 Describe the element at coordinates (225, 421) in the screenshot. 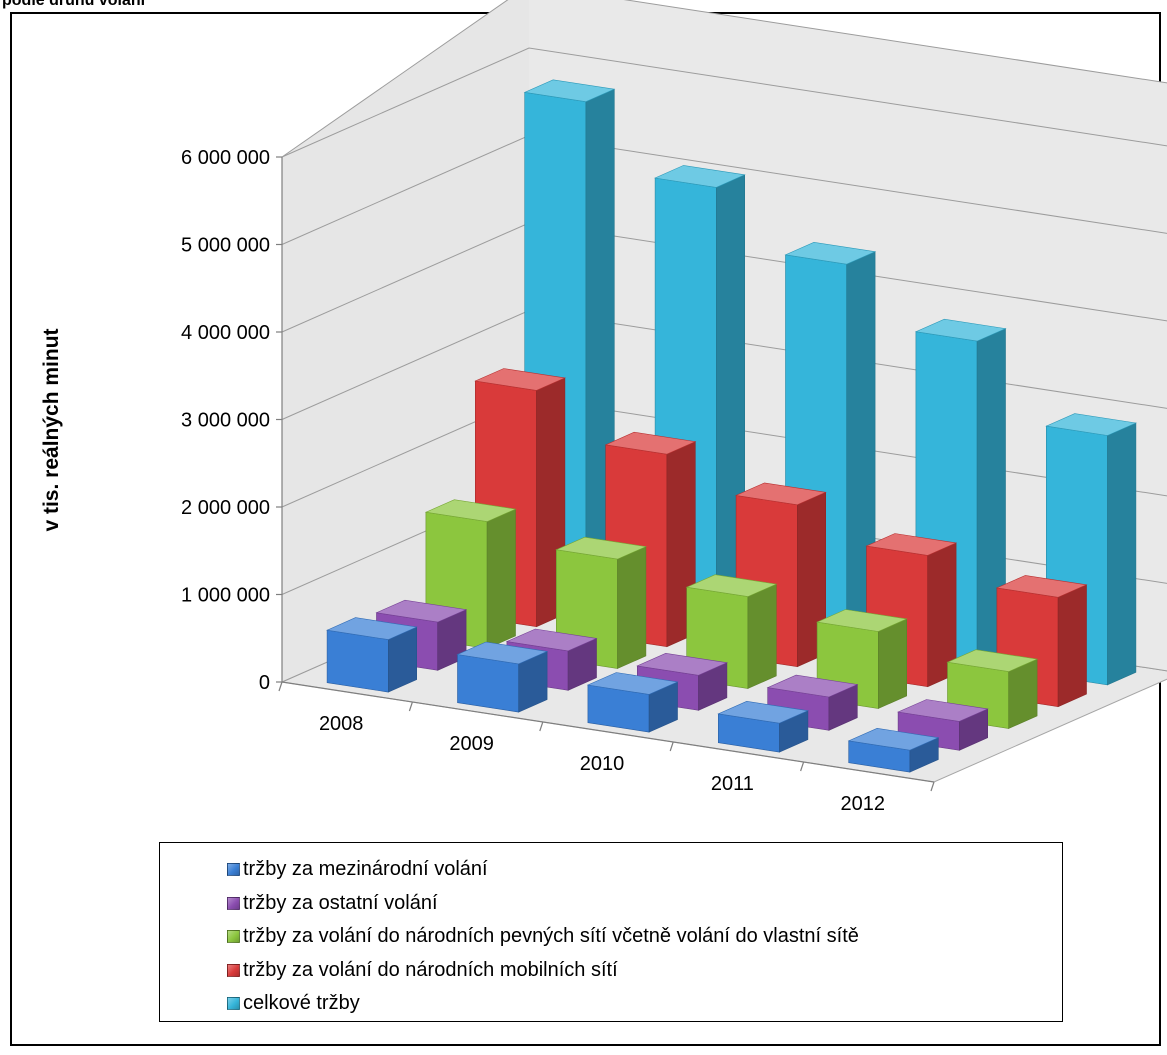

I see `y-tick-label: 3 000 000` at that location.